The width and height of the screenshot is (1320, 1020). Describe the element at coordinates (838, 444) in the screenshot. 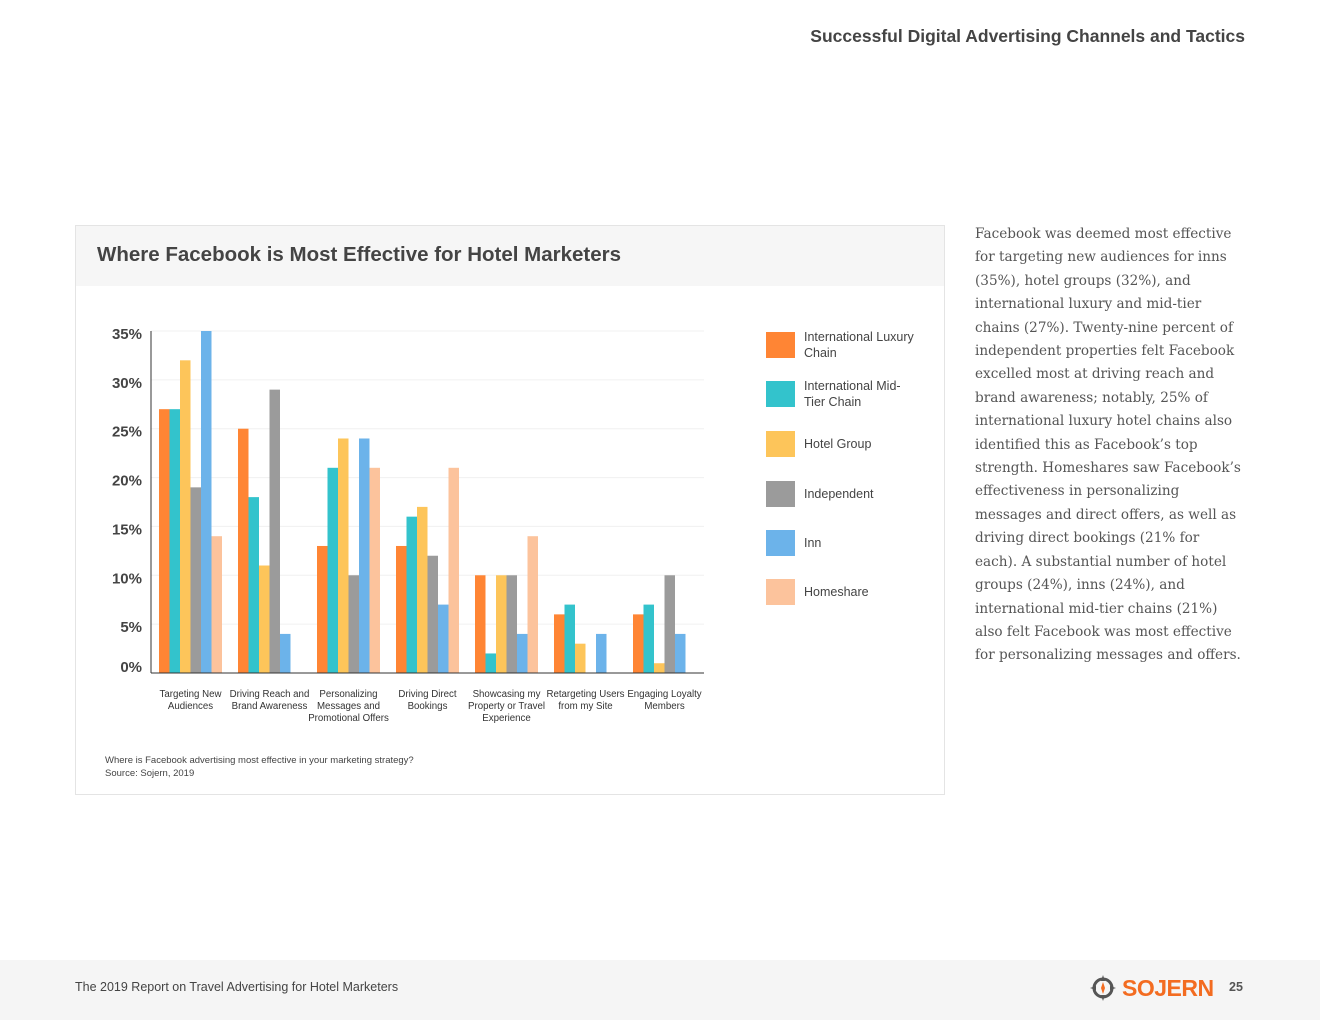

I see `legend-label: Hotel Group` at that location.